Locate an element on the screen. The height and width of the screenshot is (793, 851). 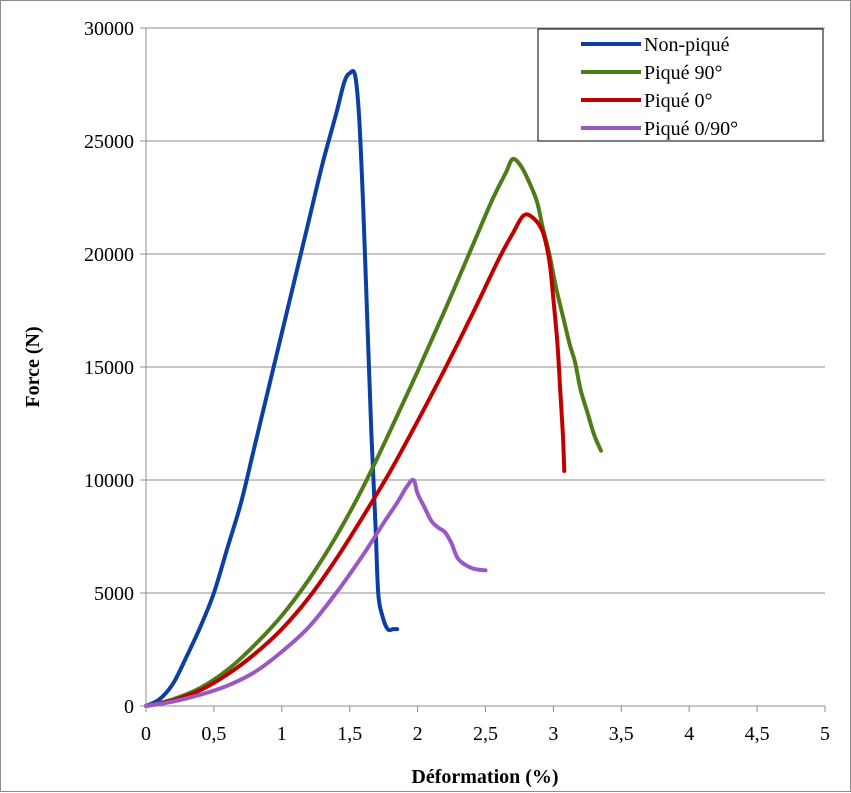
x-tick-label: 0 is located at coordinates (146, 734).